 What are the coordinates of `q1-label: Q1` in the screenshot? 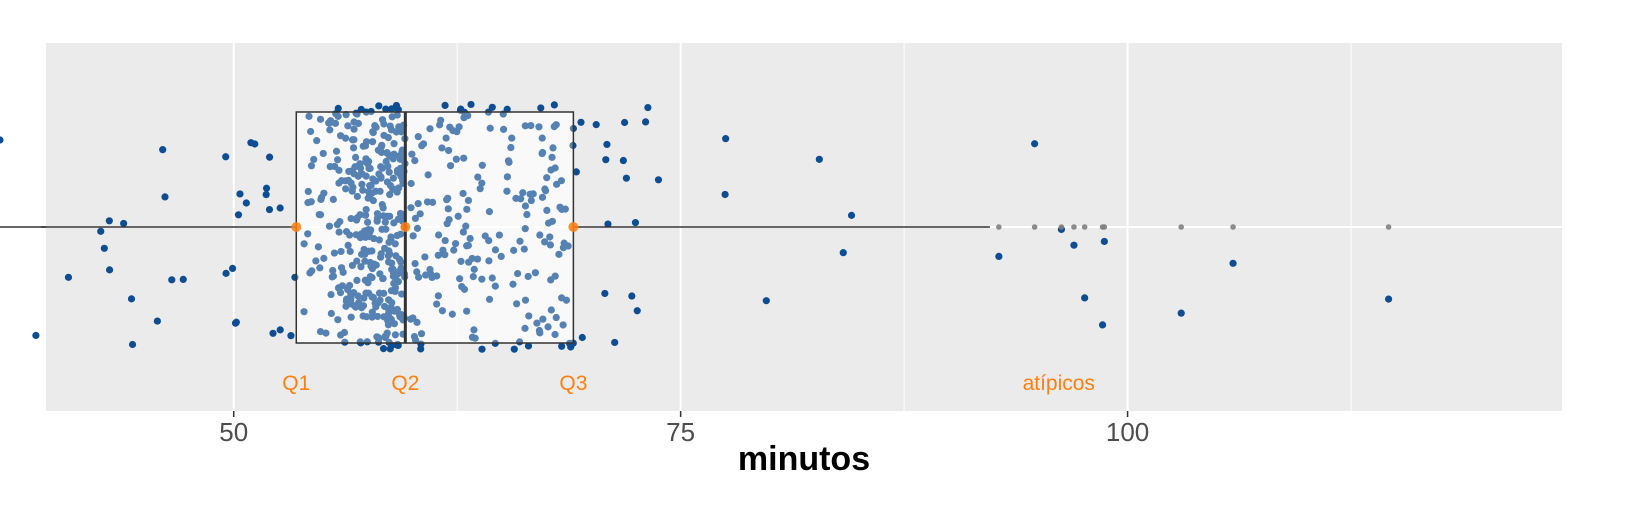 It's located at (296, 383).